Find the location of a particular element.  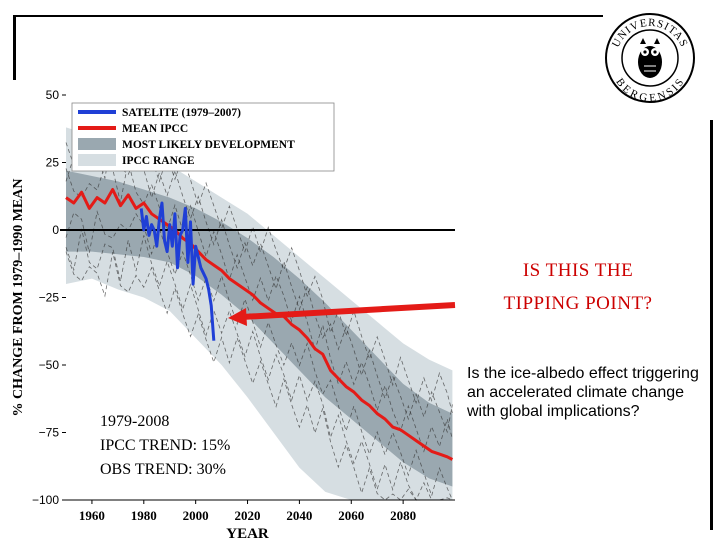

x-tick-label: 1980 is located at coordinates (144, 515).